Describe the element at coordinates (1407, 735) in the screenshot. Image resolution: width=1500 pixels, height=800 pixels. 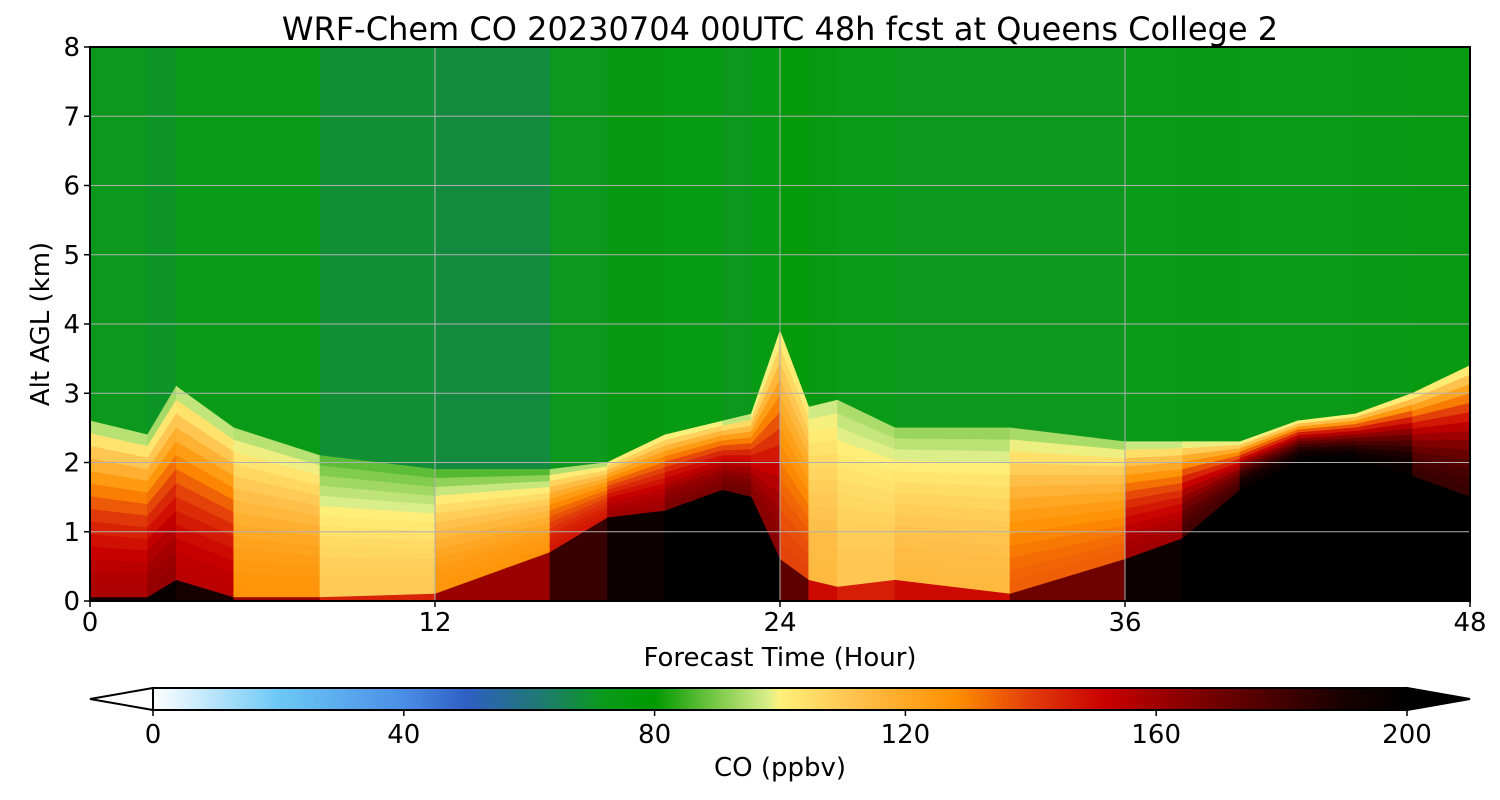
I see `colorbar-tick-label: 200` at that location.